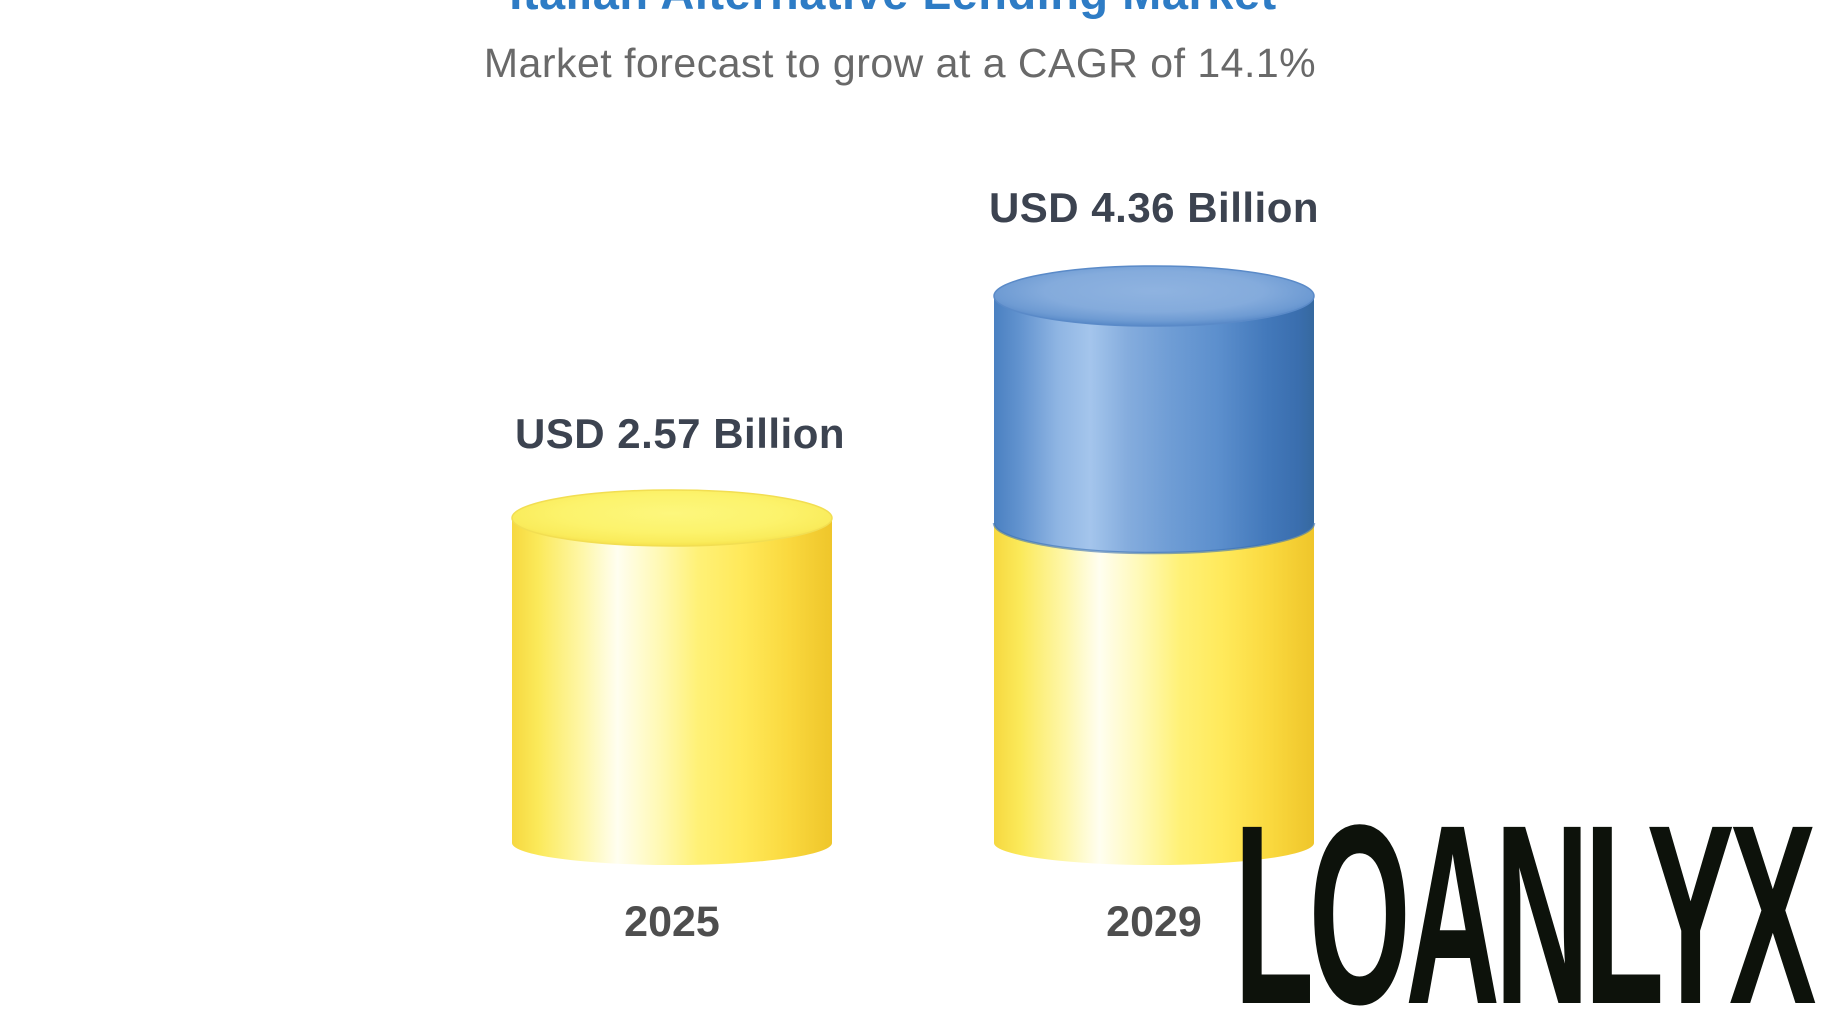 The width and height of the screenshot is (1824, 1026). I want to click on cylinder-2029, so click(1154, 565).